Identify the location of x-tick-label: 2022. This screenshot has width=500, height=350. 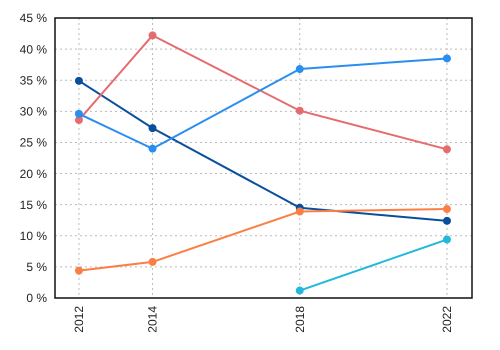
(447, 319).